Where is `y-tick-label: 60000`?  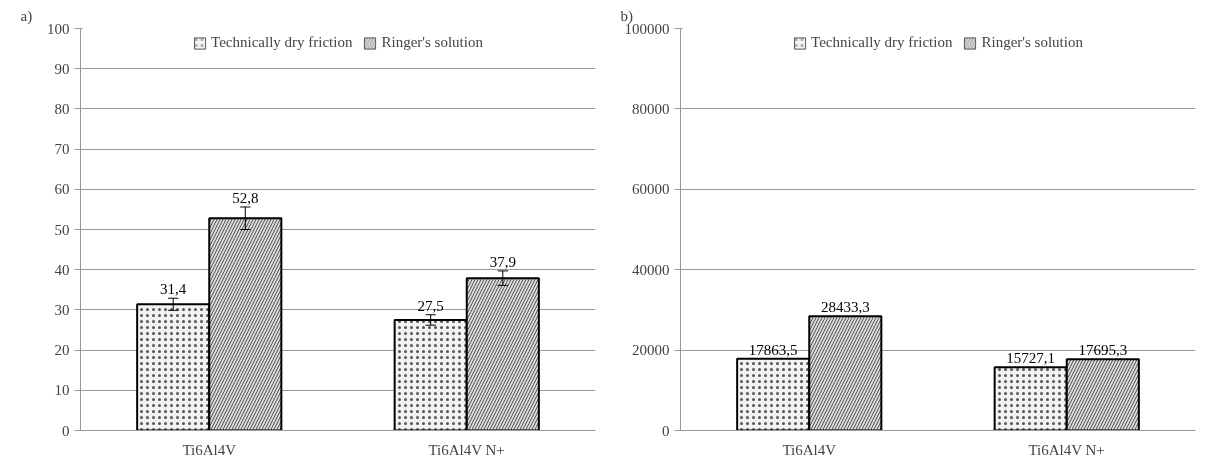
y-tick-label: 60000 is located at coordinates (651, 189).